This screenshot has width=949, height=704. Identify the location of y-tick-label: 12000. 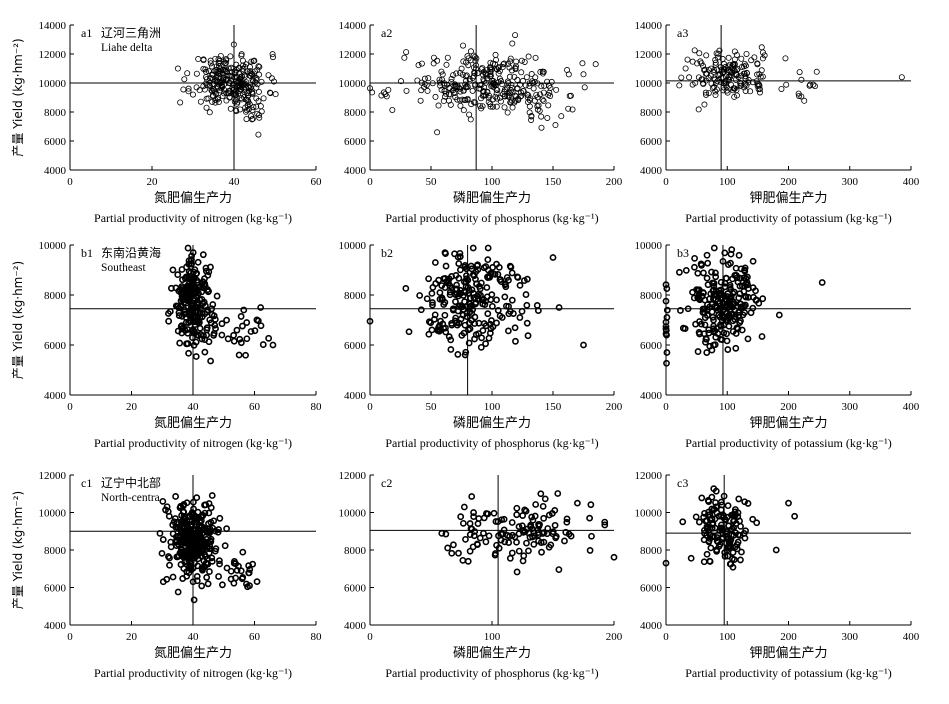
(353, 476).